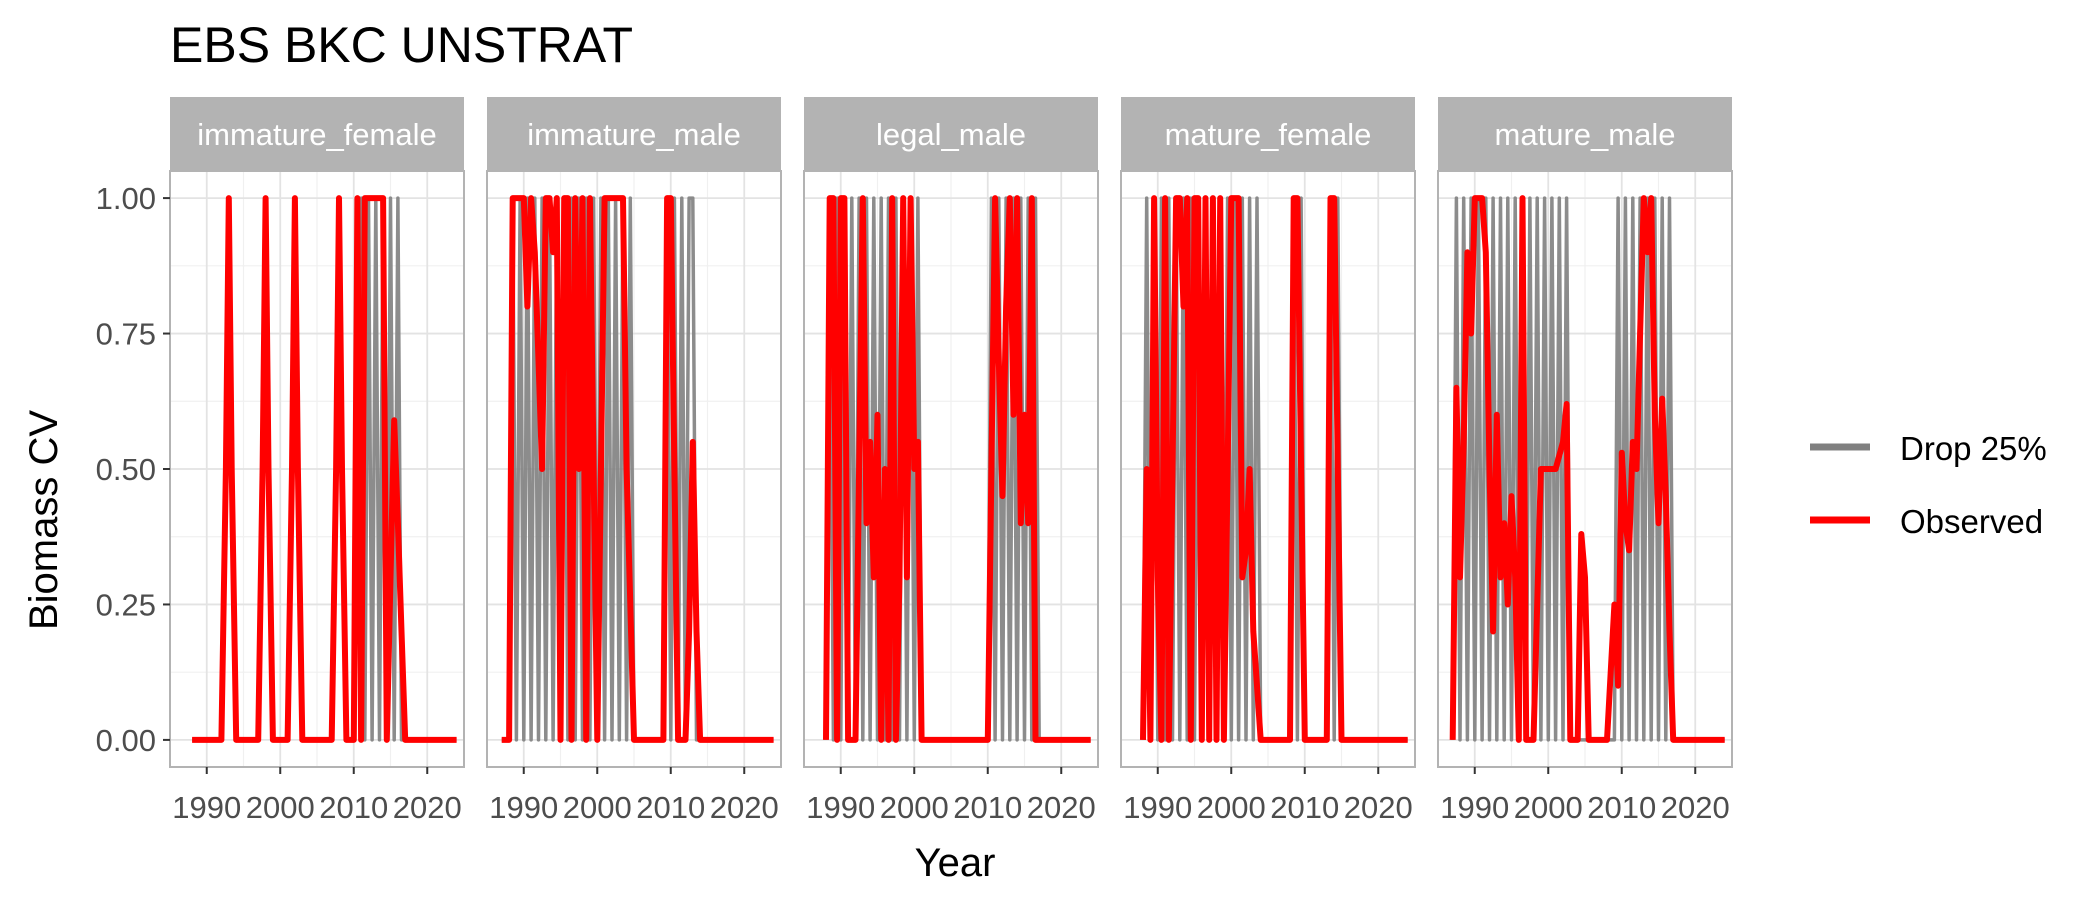 The height and width of the screenshot is (900, 2100). I want to click on facet-strip-label: immature_male, so click(634, 134).